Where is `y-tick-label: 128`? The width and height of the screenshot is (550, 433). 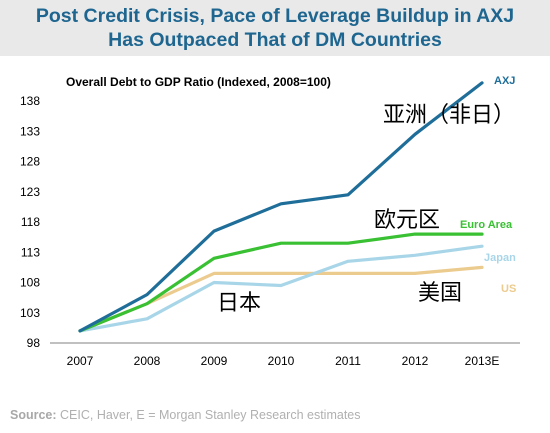
y-tick-label: 128 is located at coordinates (30, 162).